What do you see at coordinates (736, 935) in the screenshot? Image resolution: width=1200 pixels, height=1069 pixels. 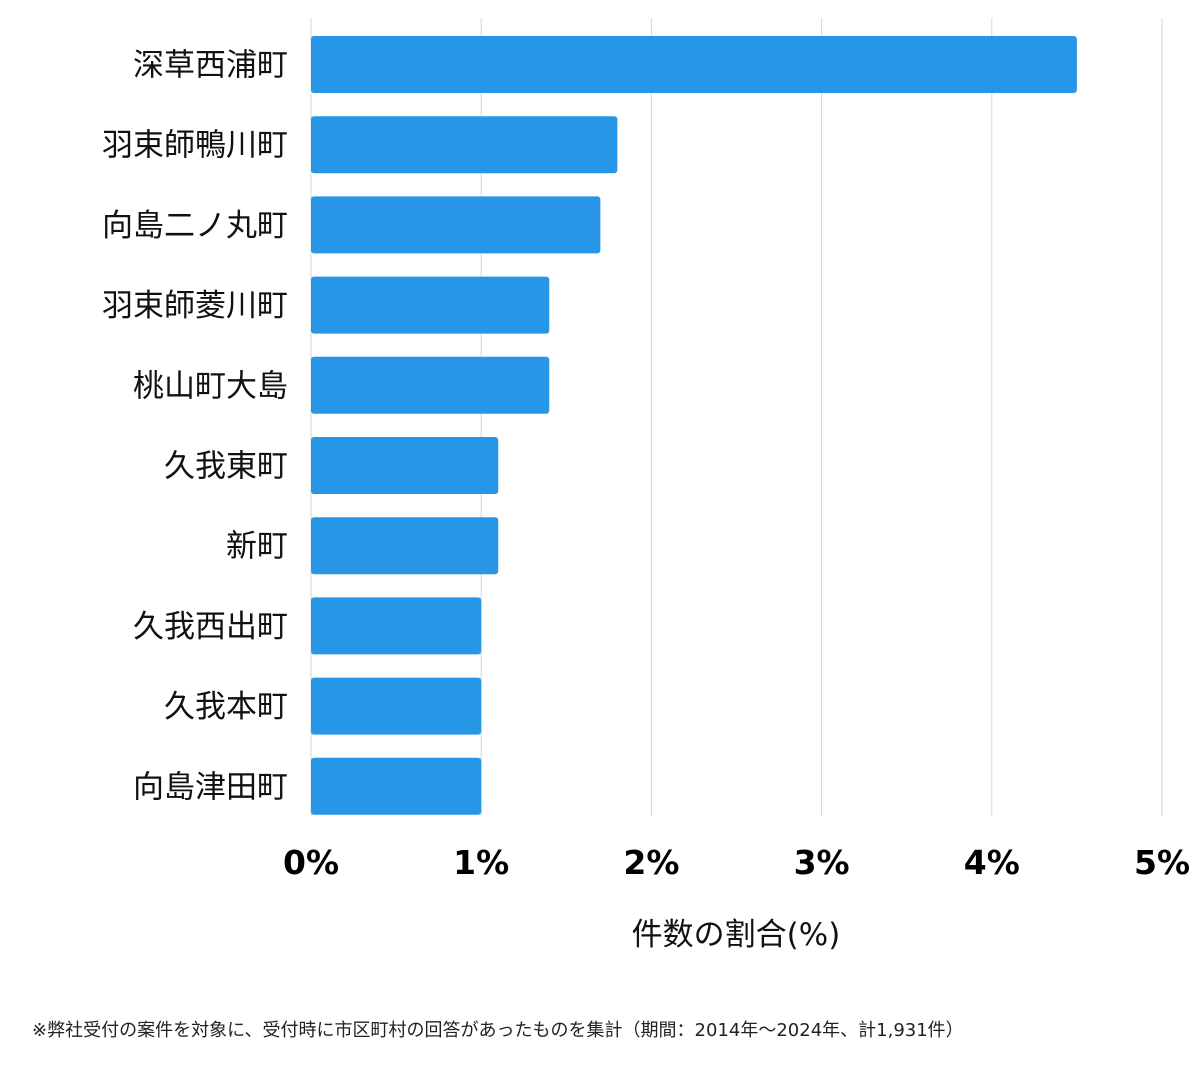 I see `x-axis-title: 件数の割合(%)` at bounding box center [736, 935].